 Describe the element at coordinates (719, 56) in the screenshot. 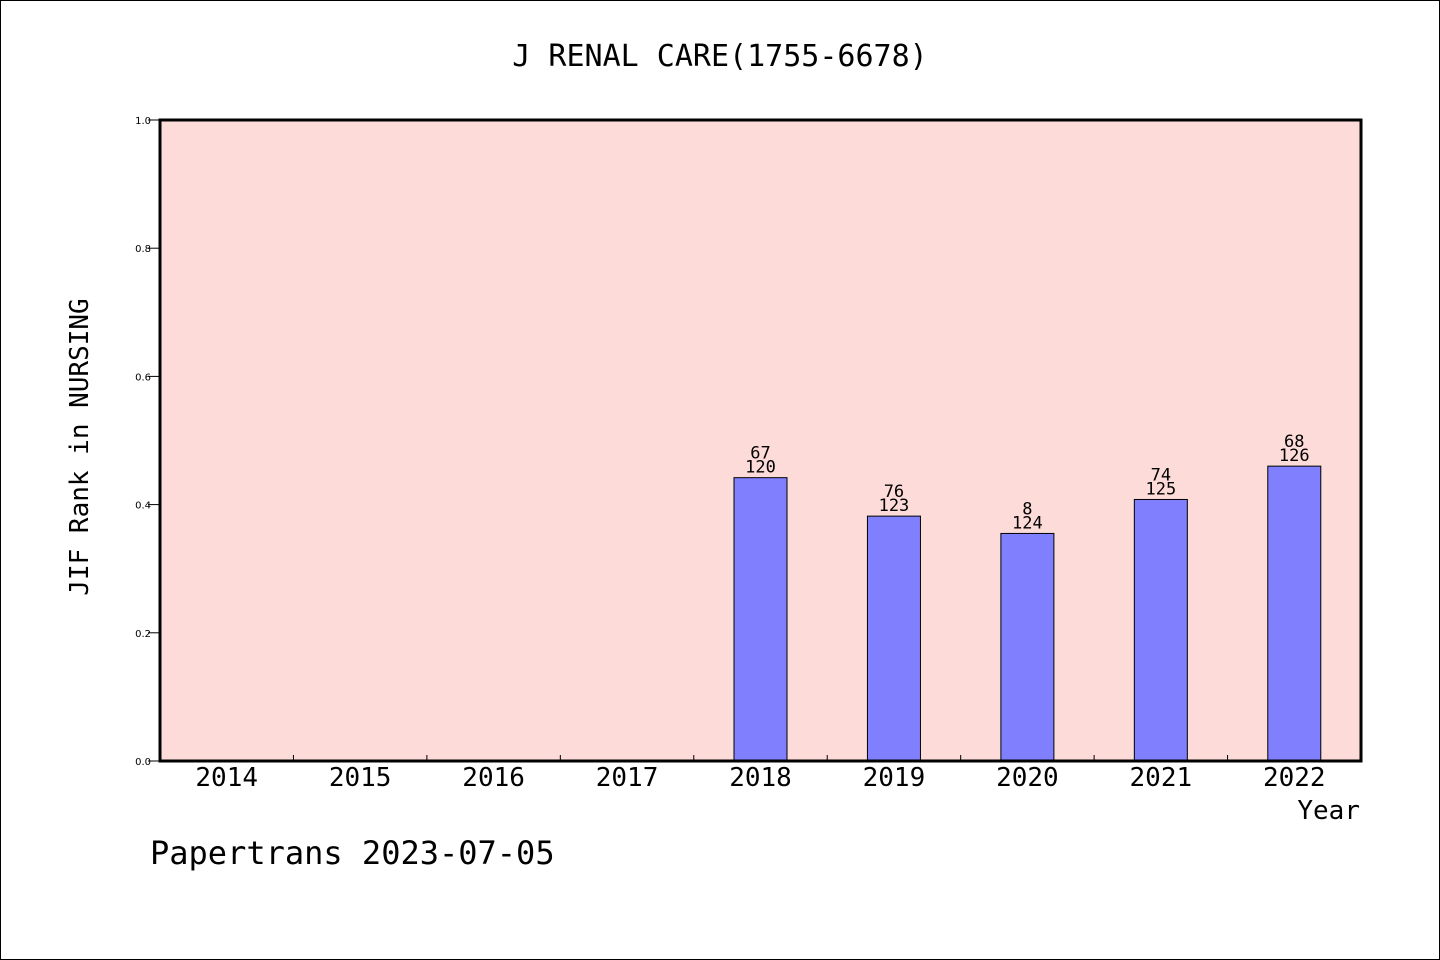

I see `chart-title: J RENAL CARE(1755-6678)` at that location.